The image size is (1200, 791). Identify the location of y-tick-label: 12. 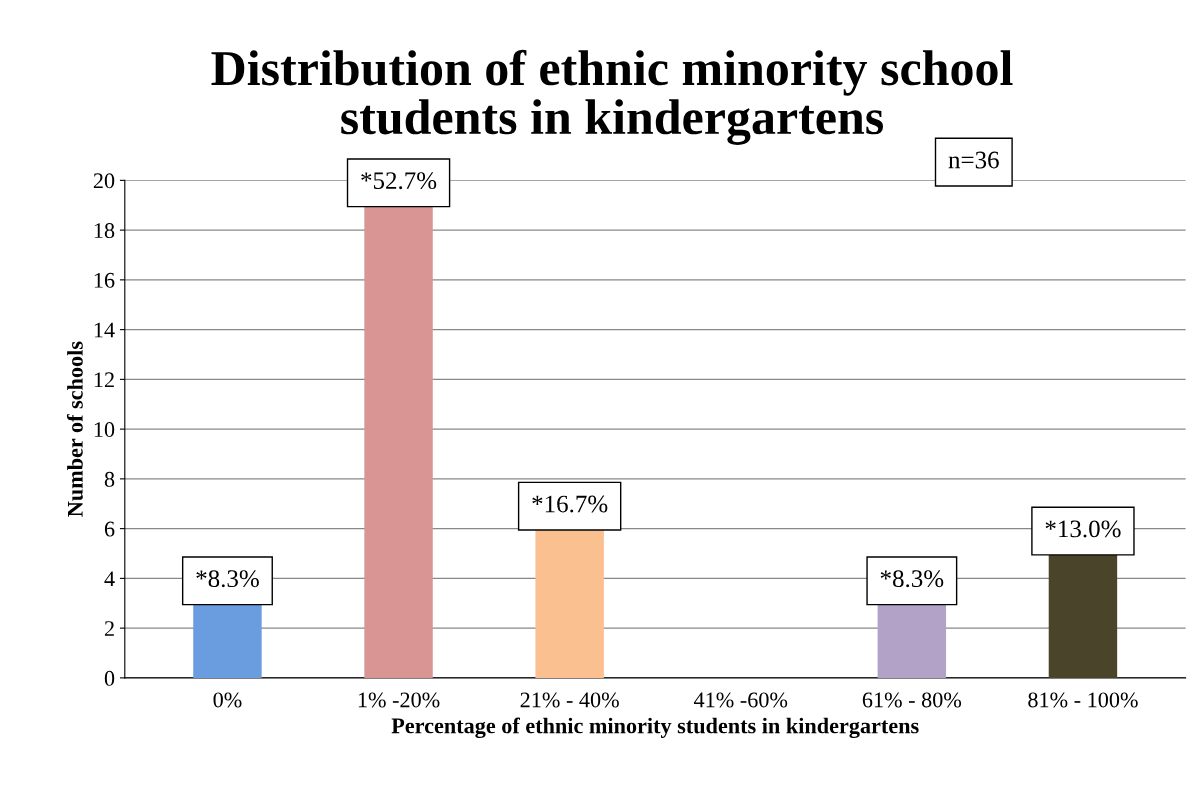
(104, 380).